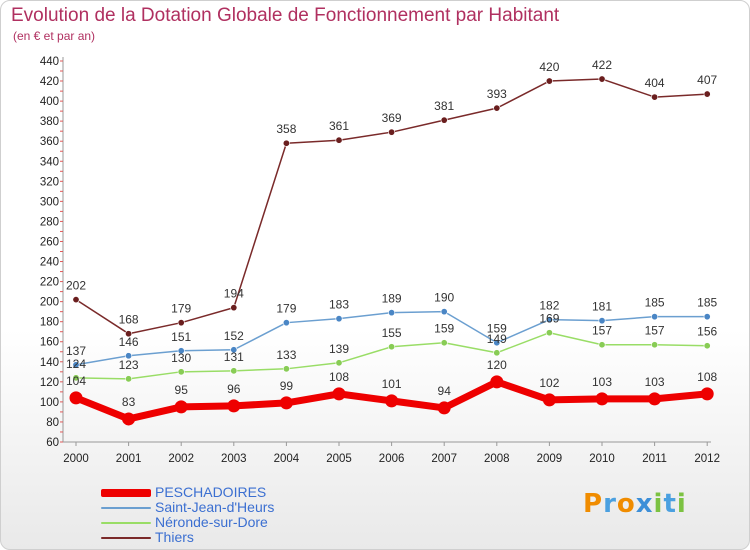 Image resolution: width=750 pixels, height=550 pixels. What do you see at coordinates (286, 309) in the screenshot?
I see `data-label: 179` at bounding box center [286, 309].